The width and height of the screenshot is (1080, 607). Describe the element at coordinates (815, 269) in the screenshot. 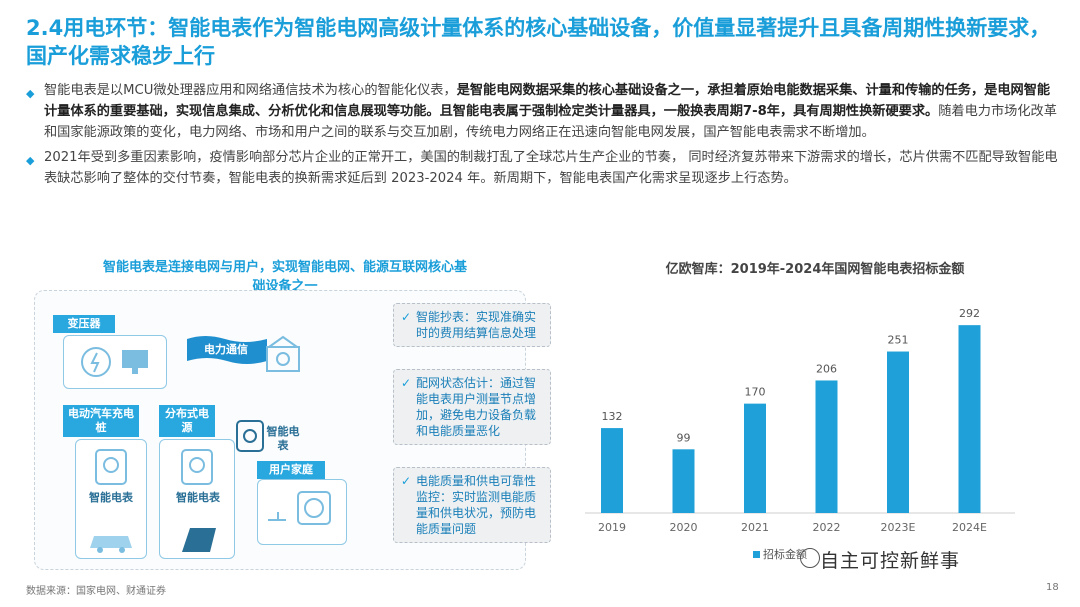

I see `chart-title: 亿欧智库：2019年-2024年国网智能电表招标金额` at that location.